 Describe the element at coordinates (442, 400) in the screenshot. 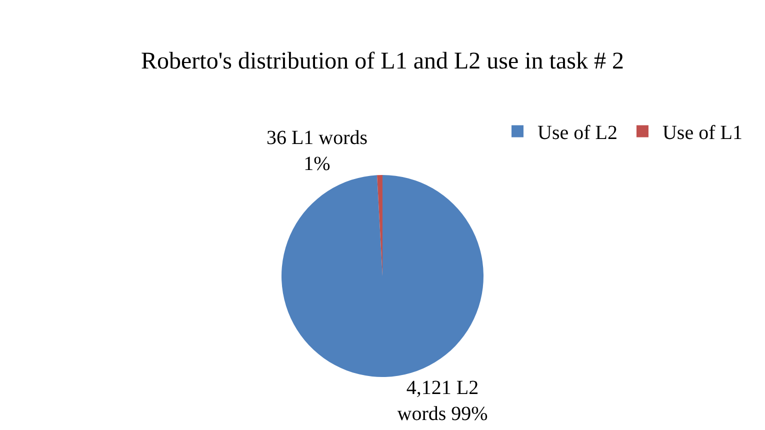

I see `data-label: 4,121 L2 words 99%` at that location.